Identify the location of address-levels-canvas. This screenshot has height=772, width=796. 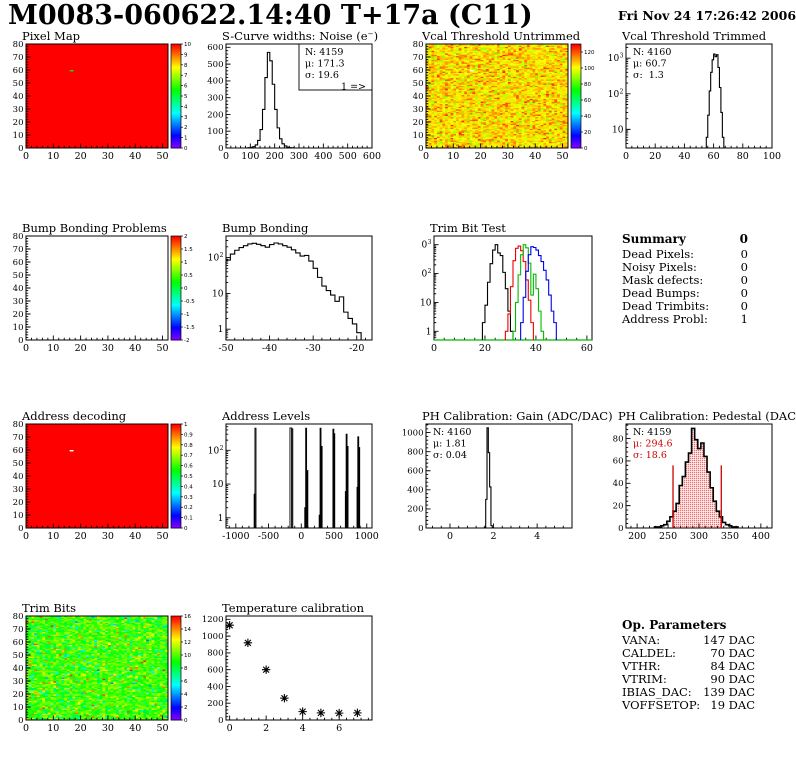
(299, 488).